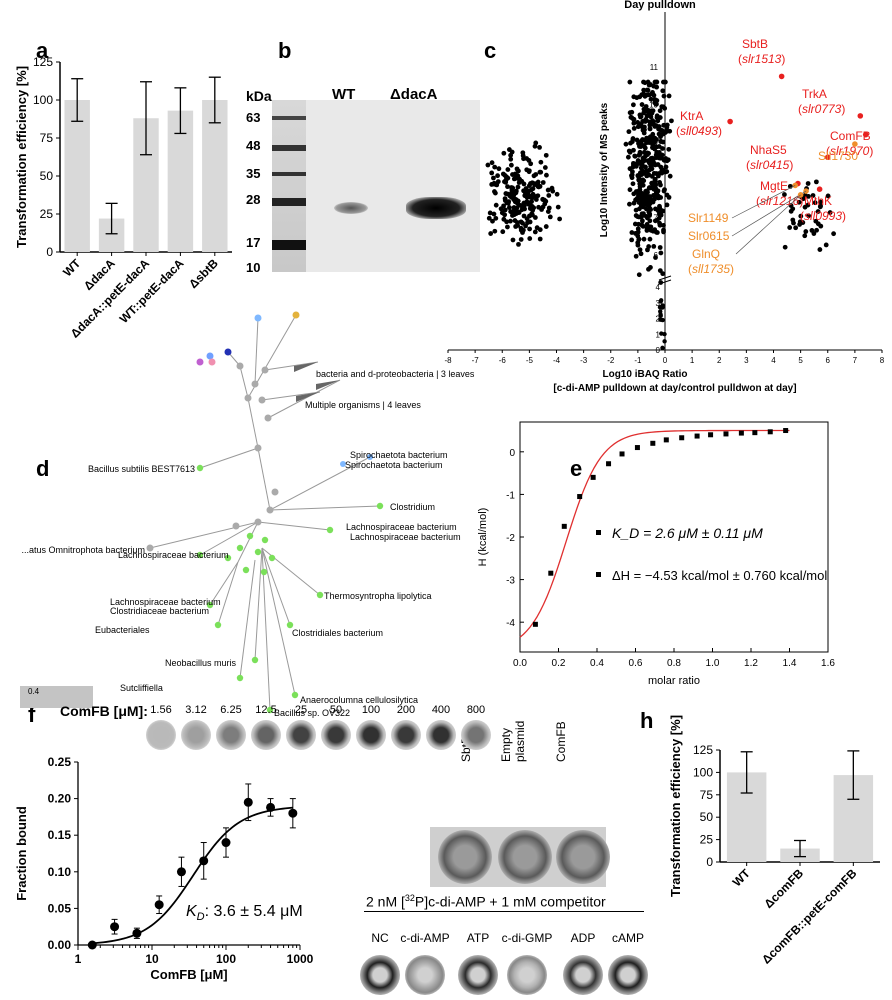 This screenshot has width=892, height=1000. I want to click on top-lane-label: ComFB, so click(561, 741).